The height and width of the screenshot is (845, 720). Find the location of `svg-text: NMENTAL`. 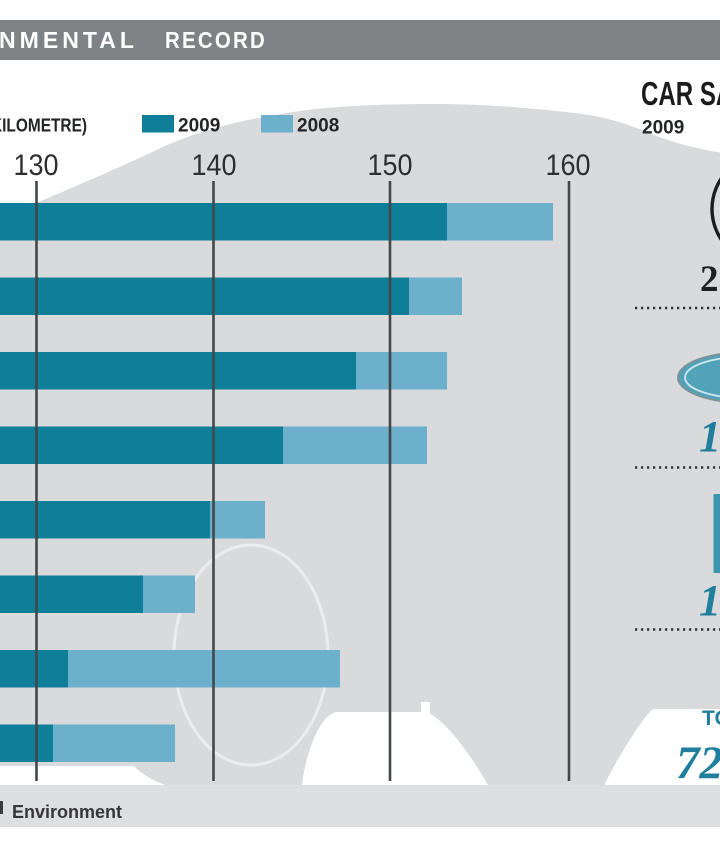

svg-text: NMENTAL is located at coordinates (69, 40).